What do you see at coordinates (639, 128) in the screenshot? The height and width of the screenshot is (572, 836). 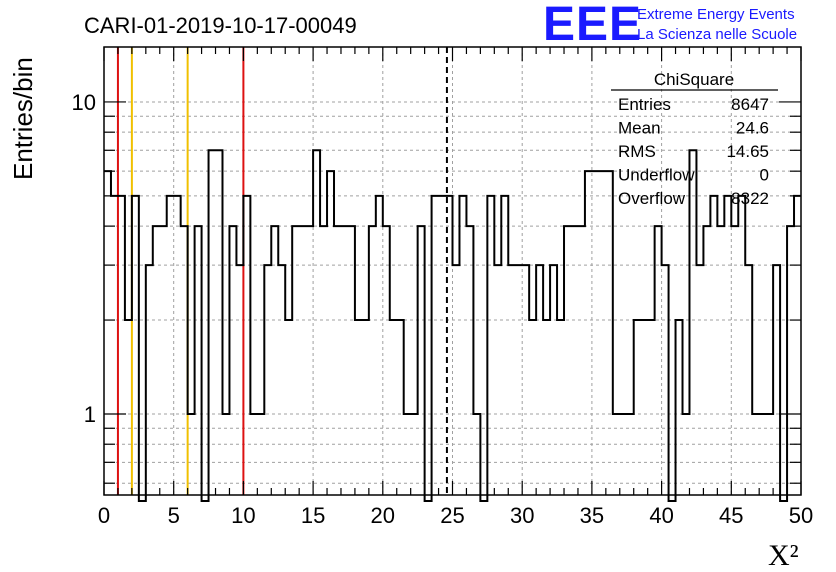 I see `stats-label: Mean` at bounding box center [639, 128].